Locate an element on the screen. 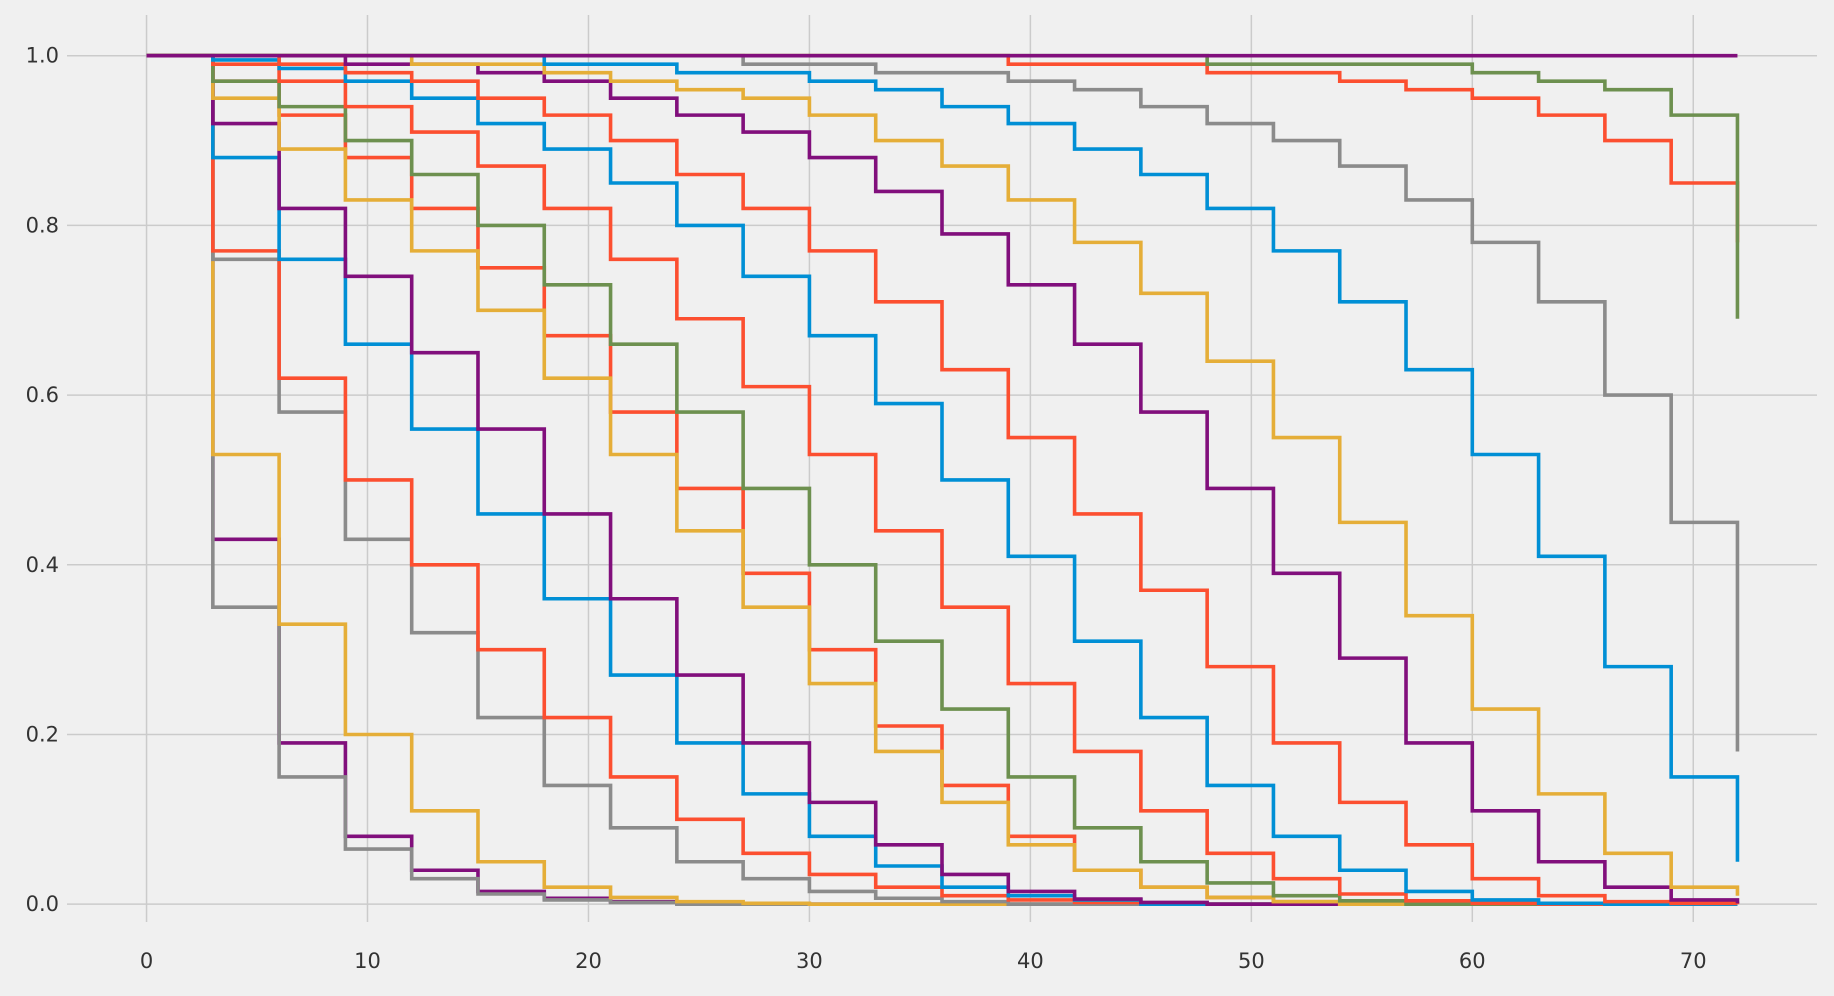 Image resolution: width=1834 pixels, height=996 pixels. y-tick-label: 1.0 is located at coordinates (42, 56).